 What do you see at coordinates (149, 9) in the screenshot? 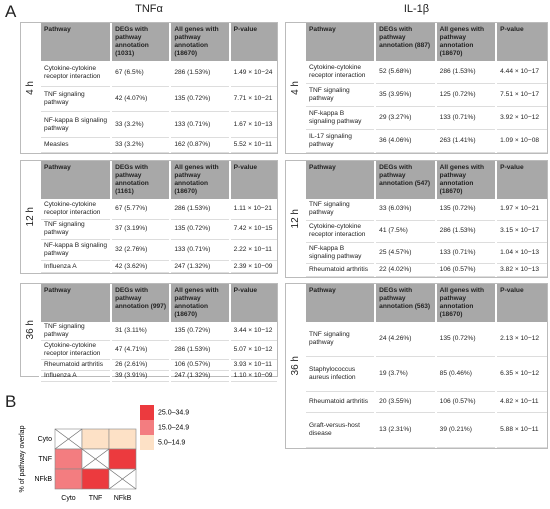
I see `column-title: TNFα` at bounding box center [149, 9].